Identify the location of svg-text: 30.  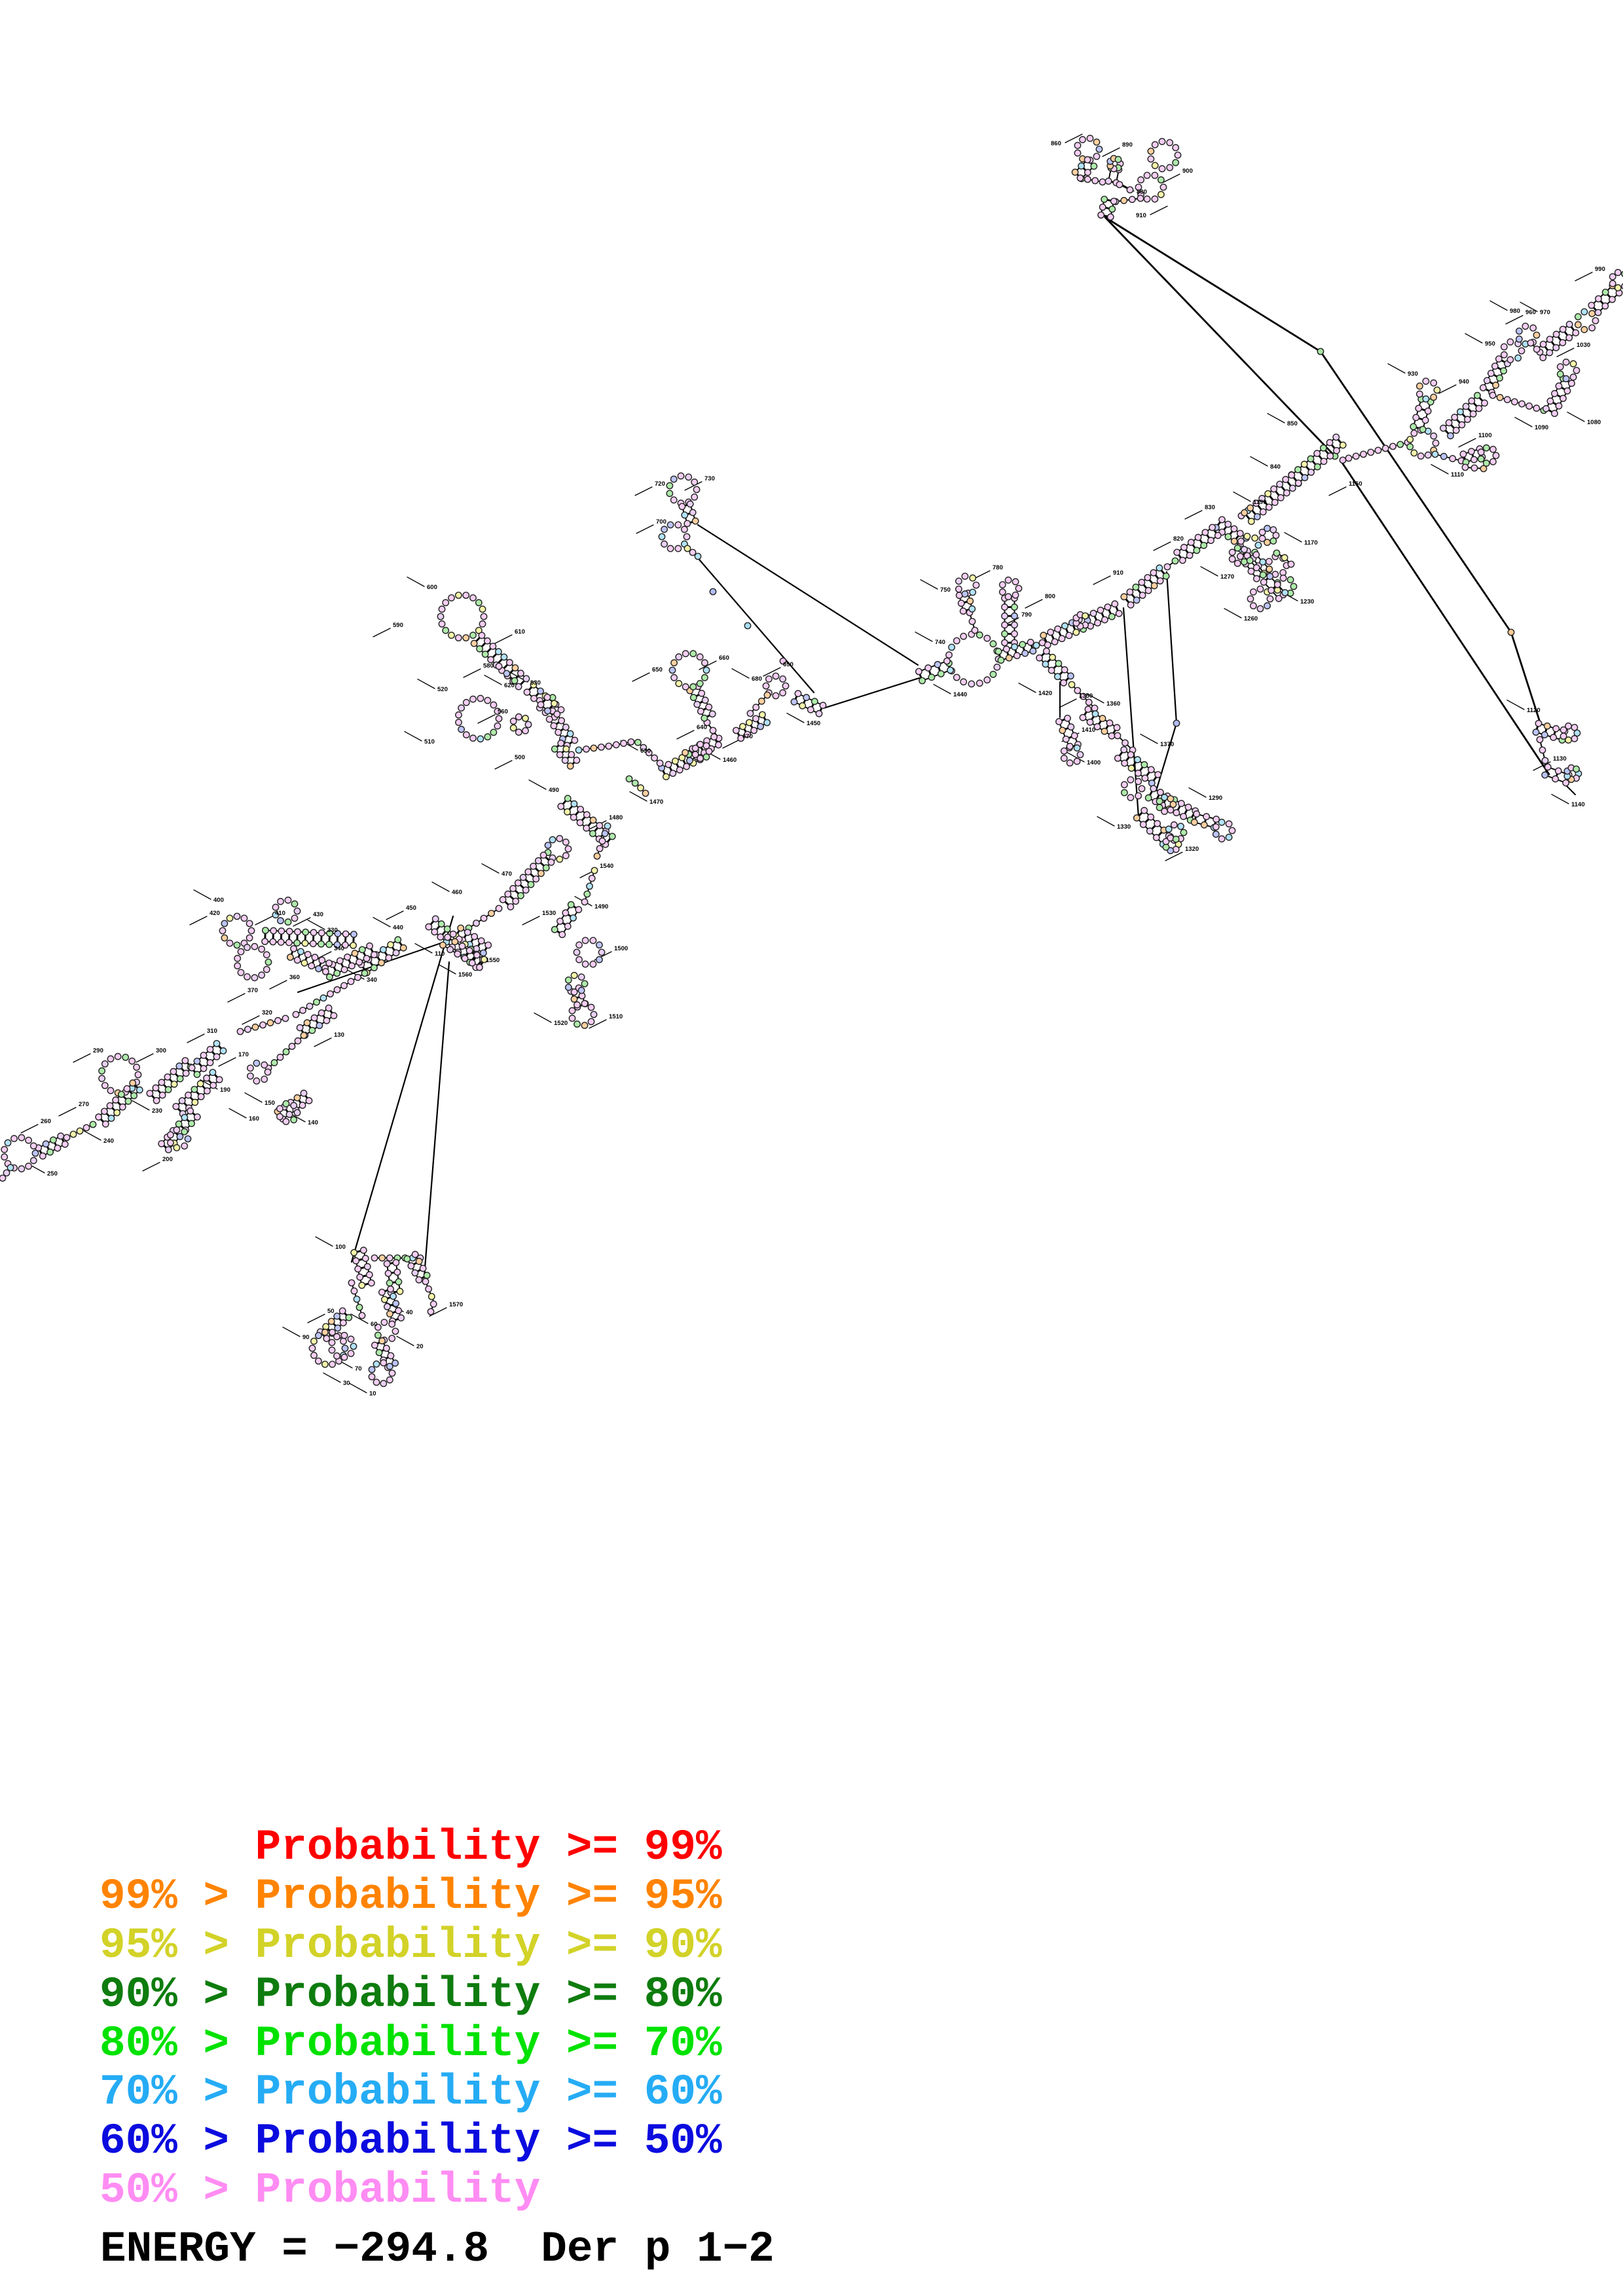
(346, 1383).